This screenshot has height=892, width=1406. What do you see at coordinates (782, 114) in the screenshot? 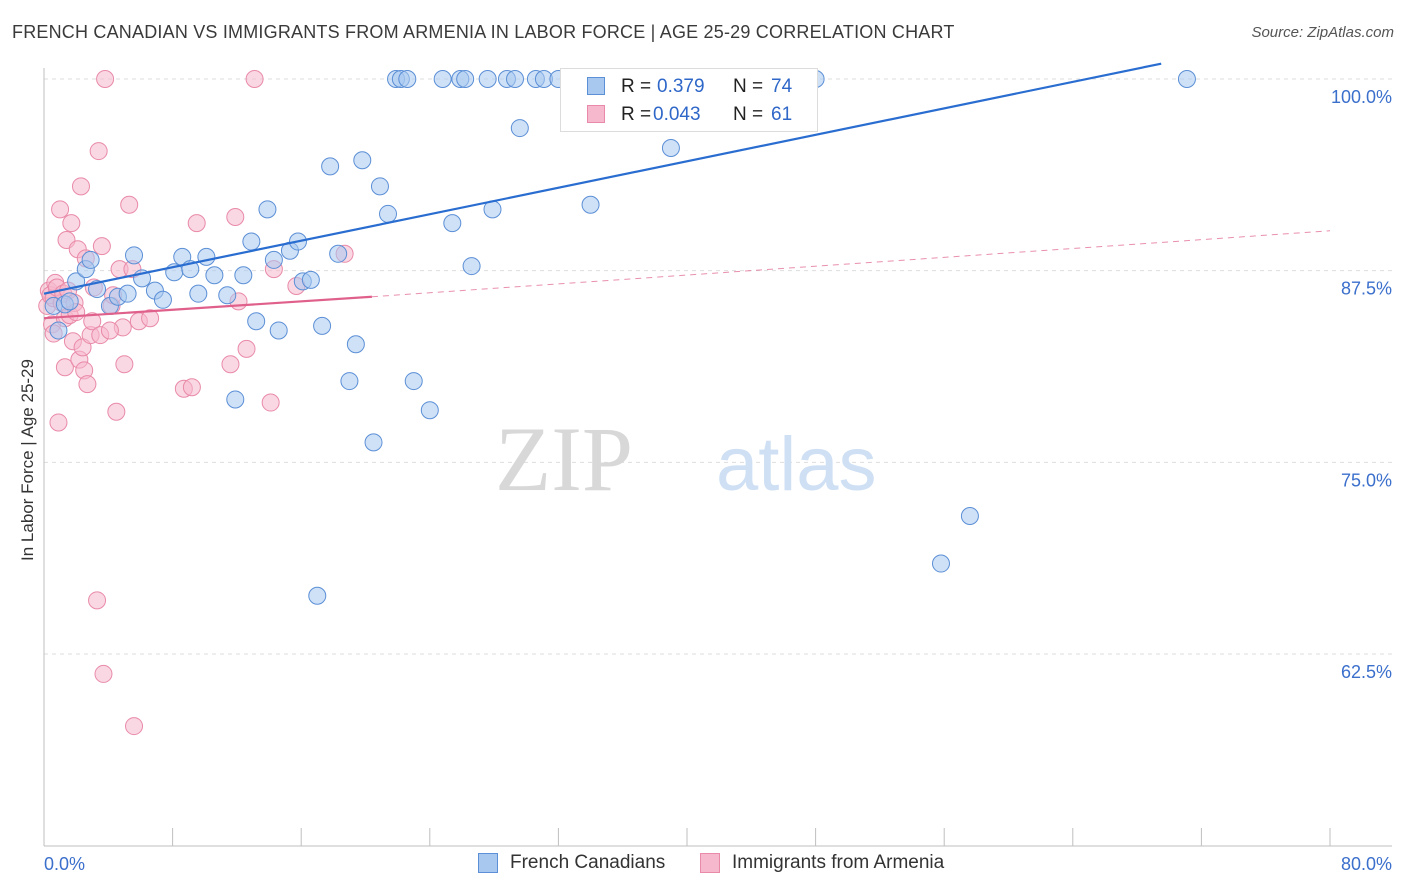
I see `legend-n-value: 61` at bounding box center [782, 114].